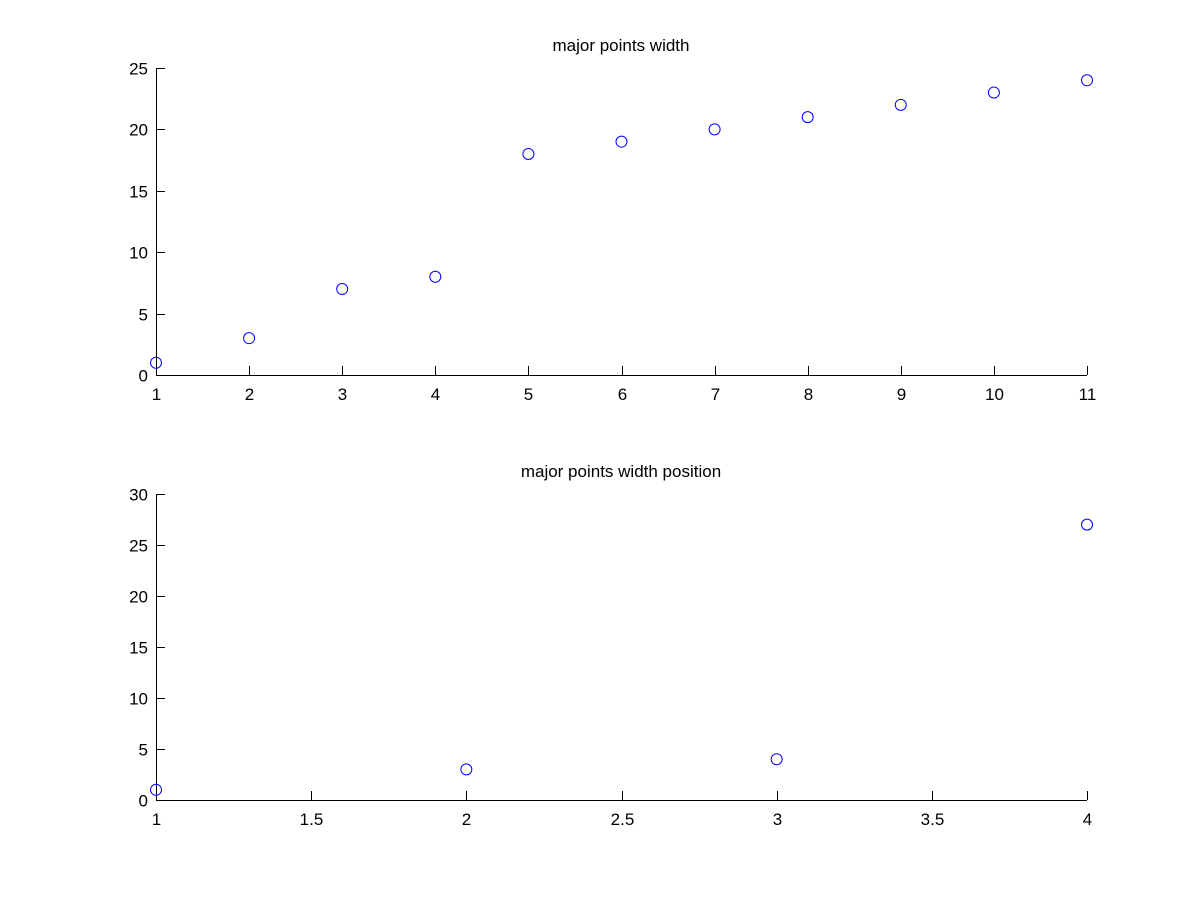 The height and width of the screenshot is (905, 1201). What do you see at coordinates (933, 819) in the screenshot?
I see `x-tick-label: 3.5` at bounding box center [933, 819].